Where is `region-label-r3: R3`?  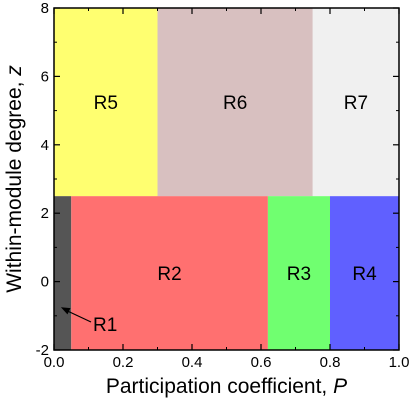
region-label-r3: R3 is located at coordinates (299, 274).